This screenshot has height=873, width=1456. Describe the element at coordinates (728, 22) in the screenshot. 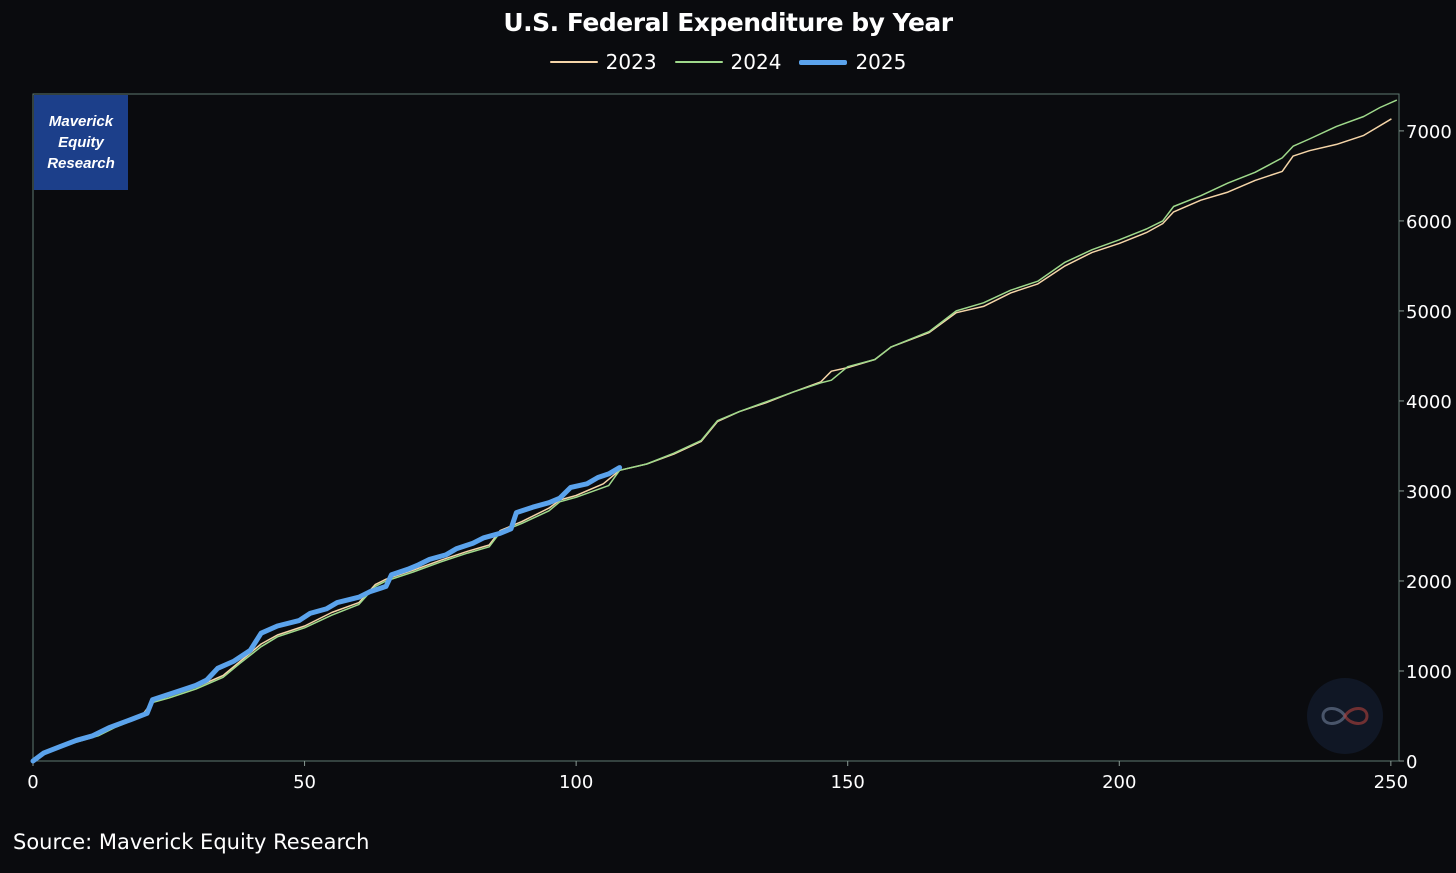

I see `chart-title: U.S. Federal Expenditure by Year` at that location.